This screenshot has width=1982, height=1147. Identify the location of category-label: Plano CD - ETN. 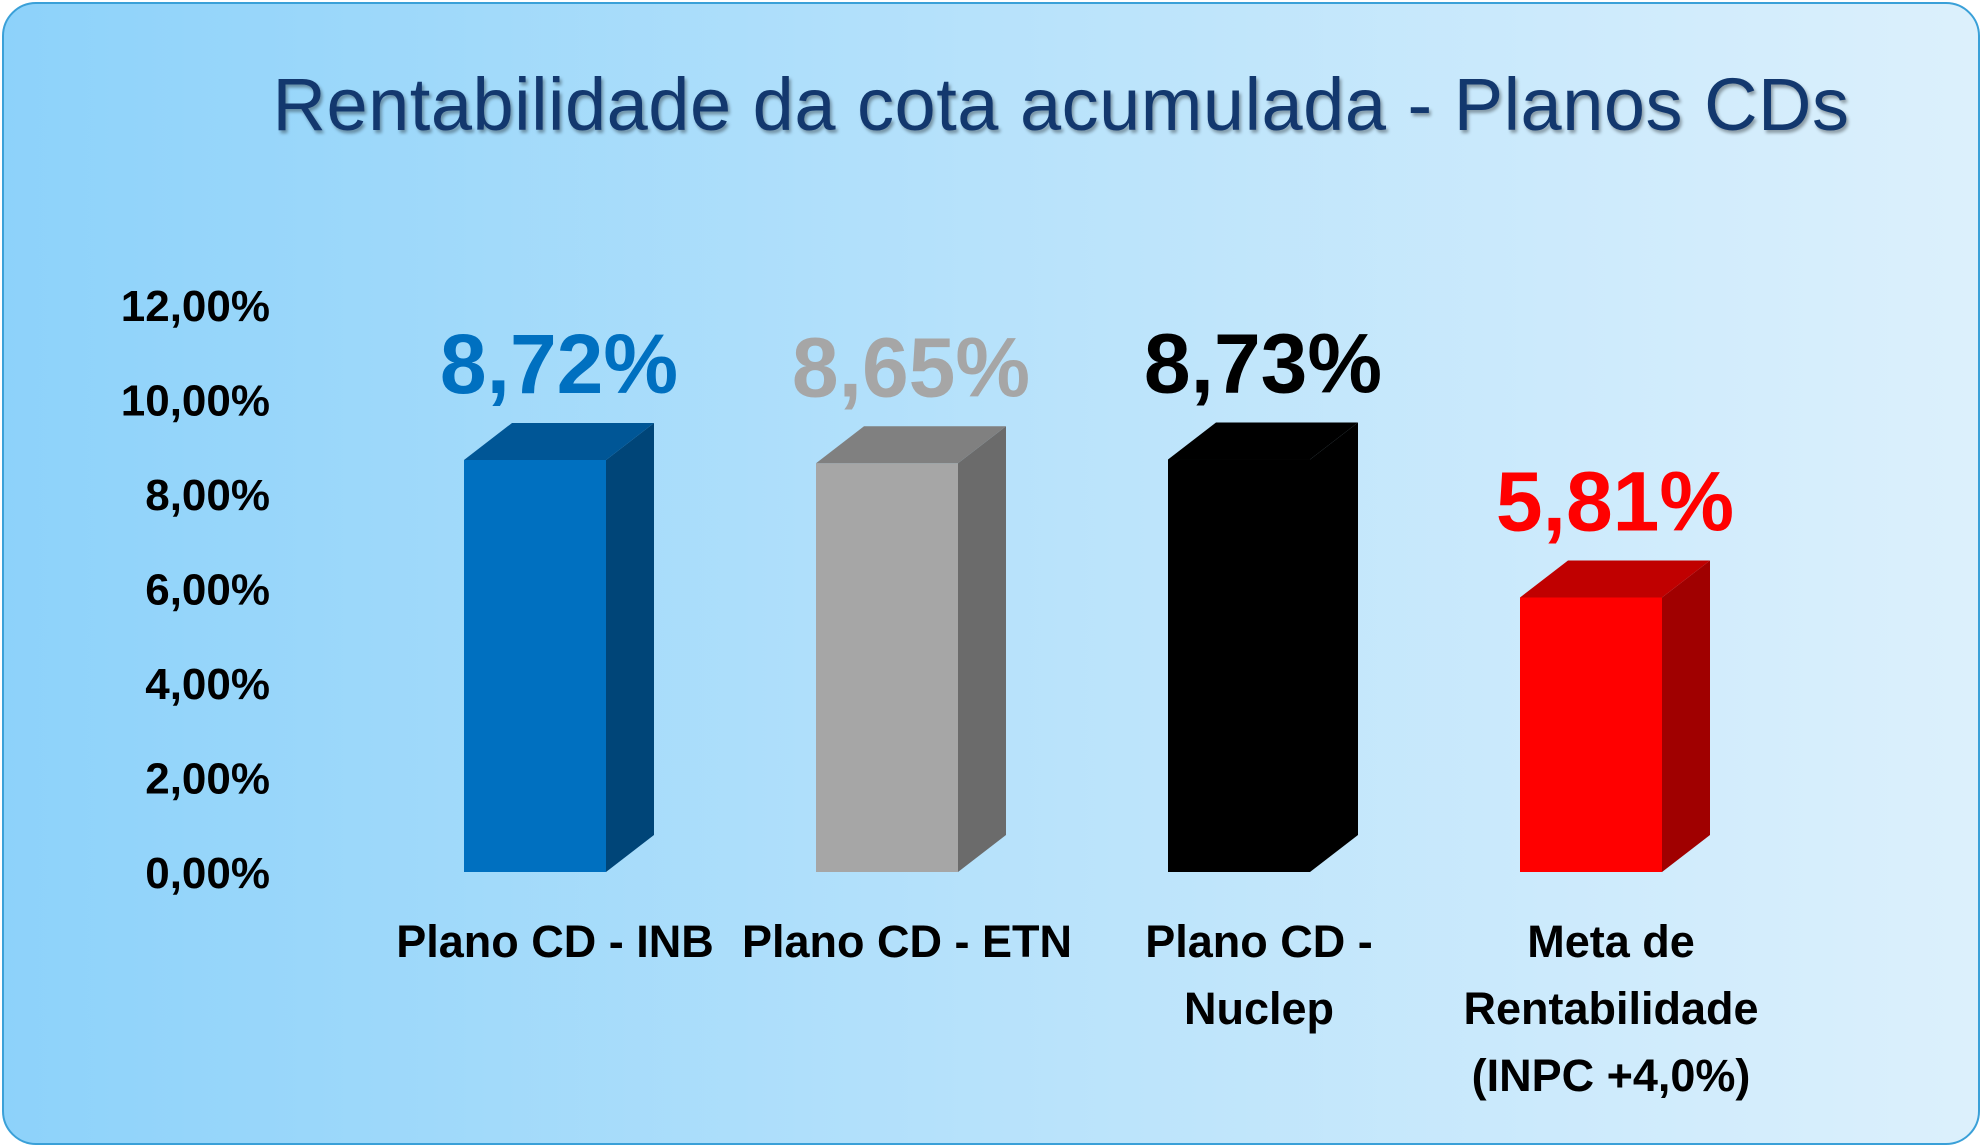
(907, 941).